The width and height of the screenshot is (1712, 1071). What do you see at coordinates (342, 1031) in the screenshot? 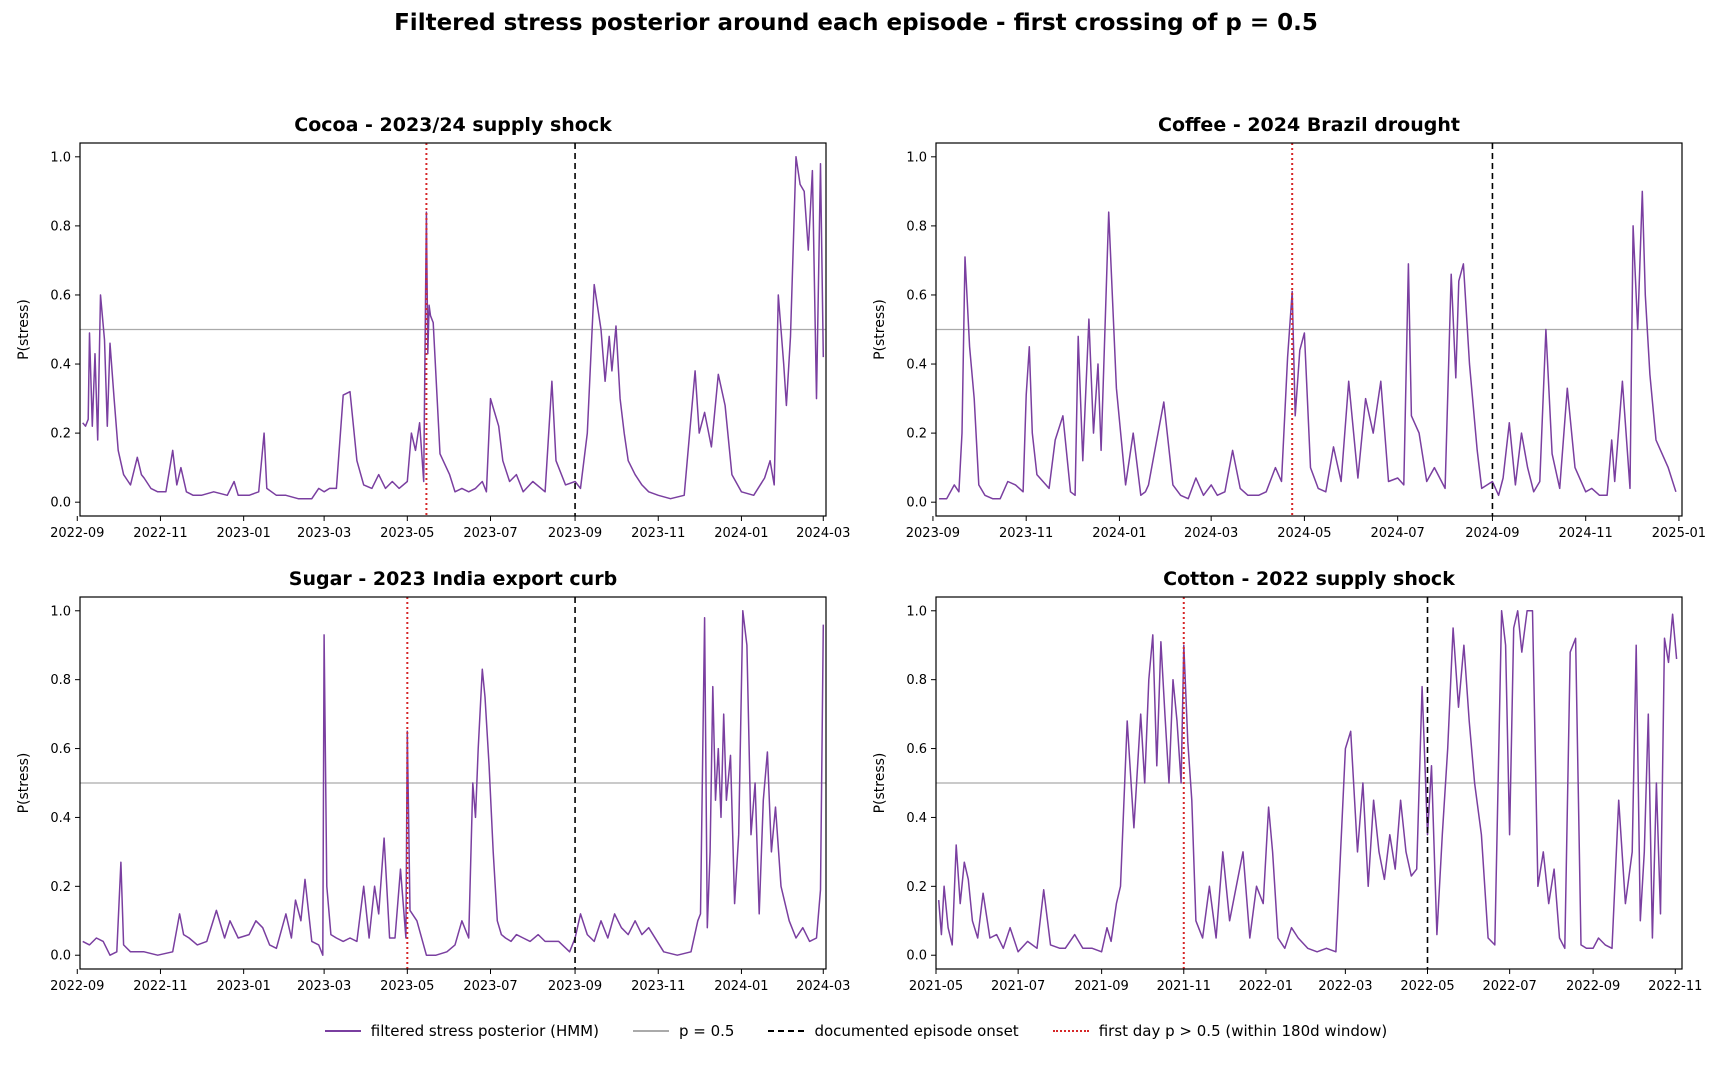
I see `legend-swatch-posterior` at bounding box center [342, 1031].